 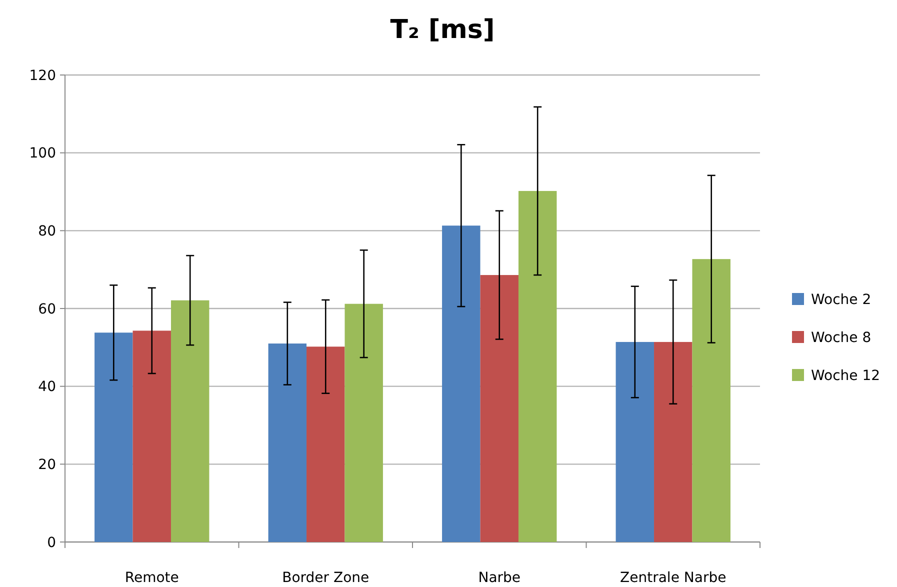 I want to click on legend-label: Woche 2, so click(x=841, y=300).